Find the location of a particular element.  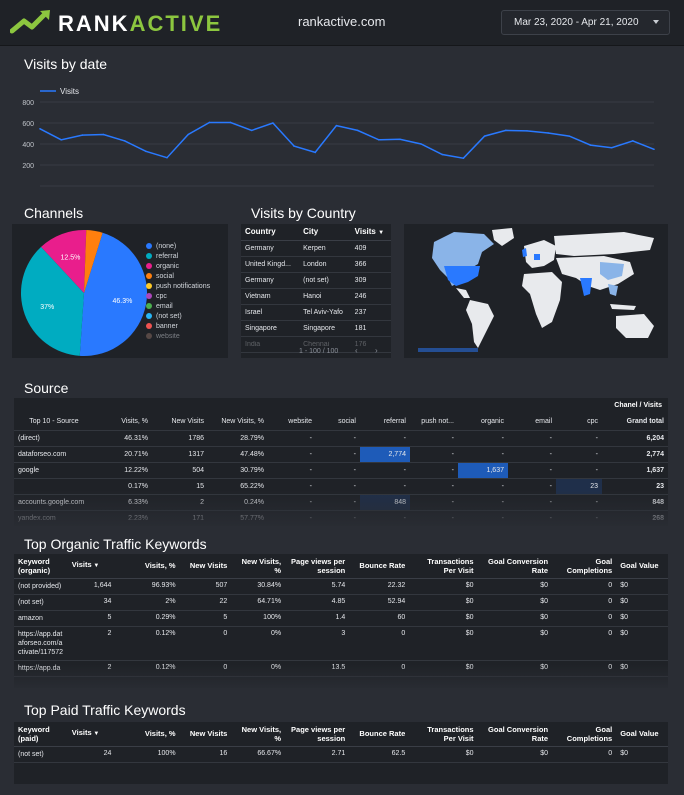

legend-item-social: social is located at coordinates (178, 277).